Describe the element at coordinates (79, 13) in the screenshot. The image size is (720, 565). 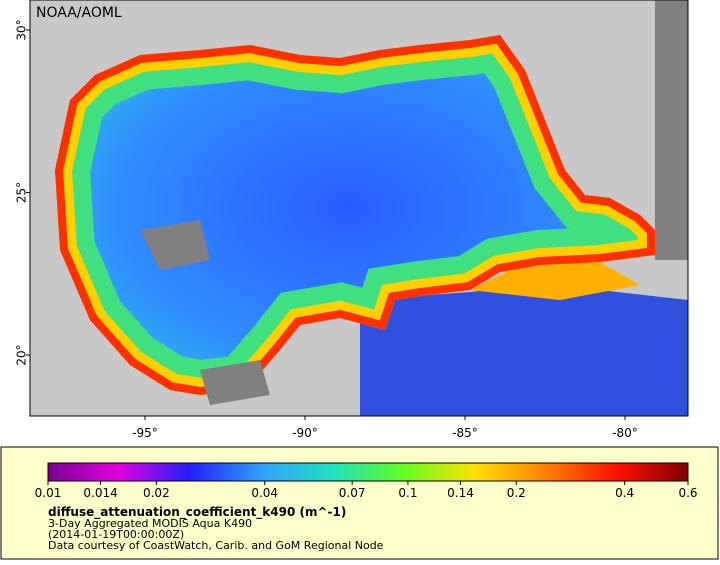
I see `source-label: NOAA/AOML` at that location.